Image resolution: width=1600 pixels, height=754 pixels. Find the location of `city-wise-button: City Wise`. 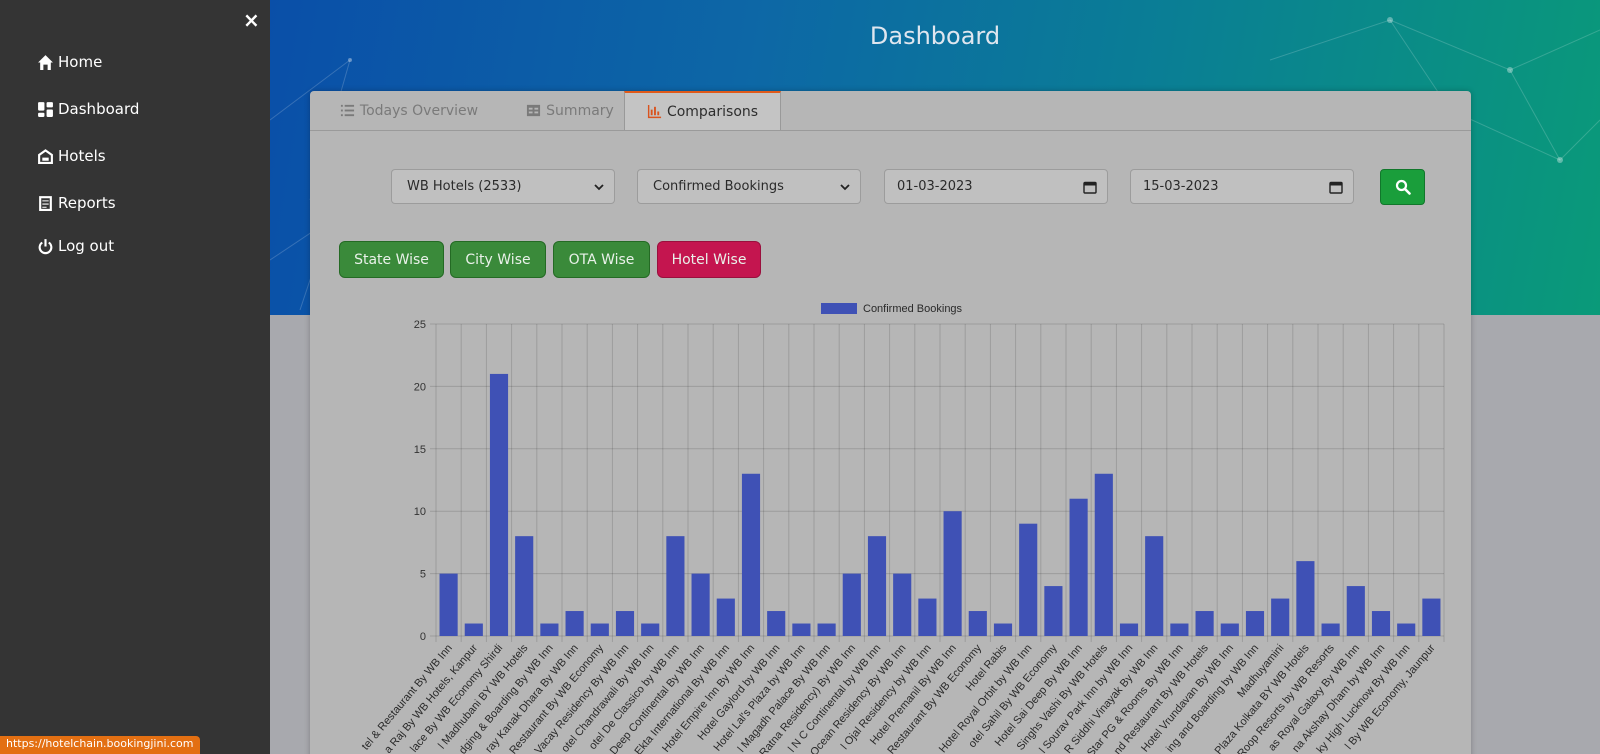

city-wise-button: City Wise is located at coordinates (498, 259).